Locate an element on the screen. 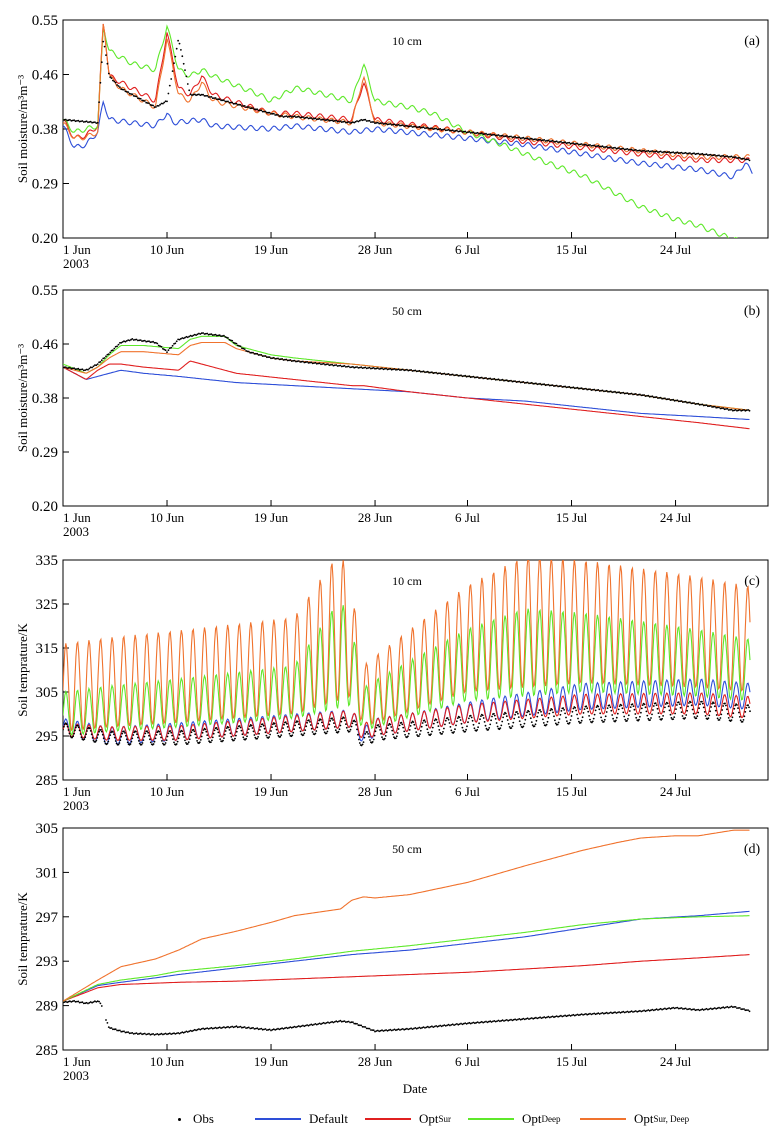 The image size is (780, 1133). panel-d-xtick-label: 1 Jun is located at coordinates (77, 1061).